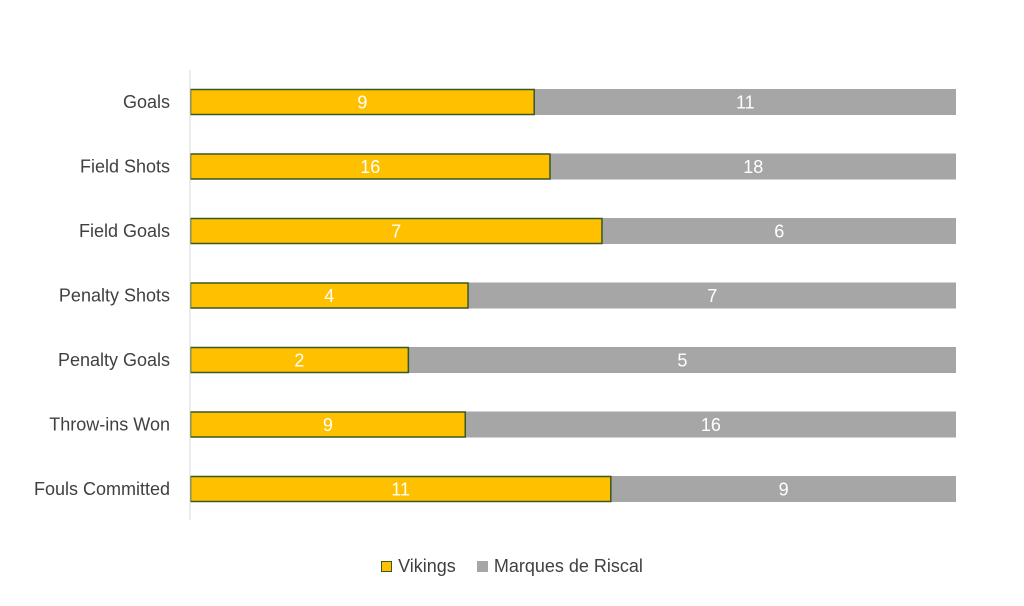  What do you see at coordinates (427, 566) in the screenshot?
I see `legend-label-series-1: Vikings` at bounding box center [427, 566].